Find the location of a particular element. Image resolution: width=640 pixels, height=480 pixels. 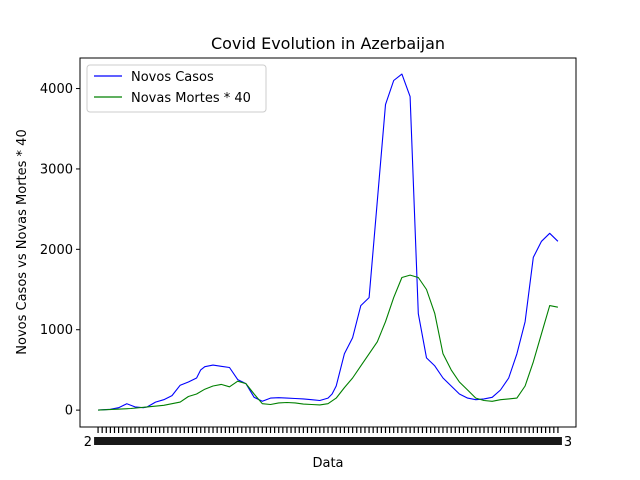

y-axis: 0 1000 2000 3000 4000 is located at coordinates (60, 250).